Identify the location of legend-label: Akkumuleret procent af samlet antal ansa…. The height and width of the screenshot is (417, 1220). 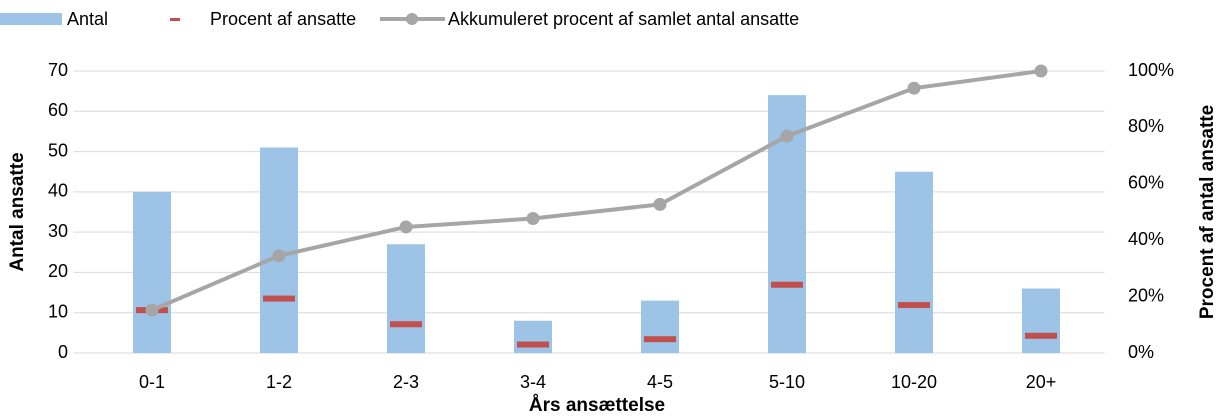
(623, 19).